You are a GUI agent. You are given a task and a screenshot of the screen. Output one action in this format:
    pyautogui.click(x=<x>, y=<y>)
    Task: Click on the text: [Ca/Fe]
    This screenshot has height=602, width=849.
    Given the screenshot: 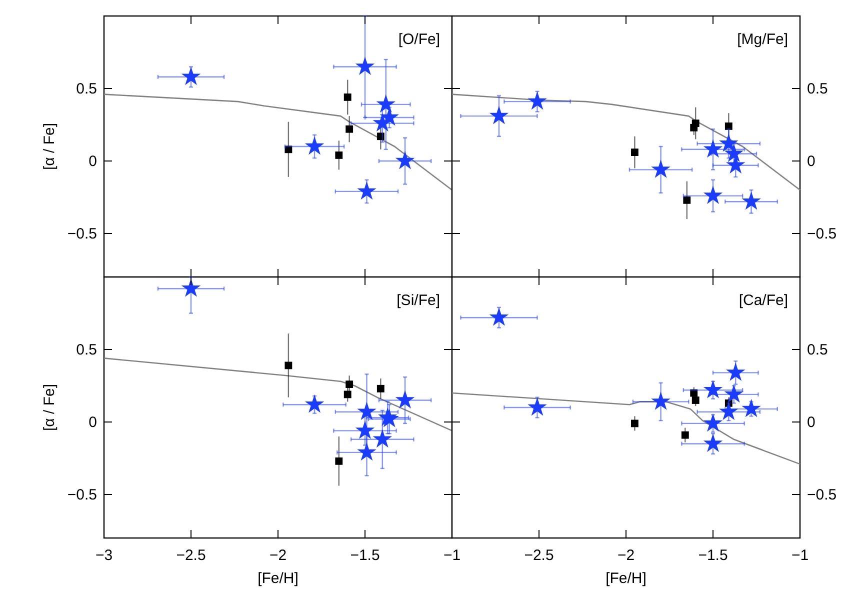 What is the action you would take?
    pyautogui.click(x=763, y=300)
    